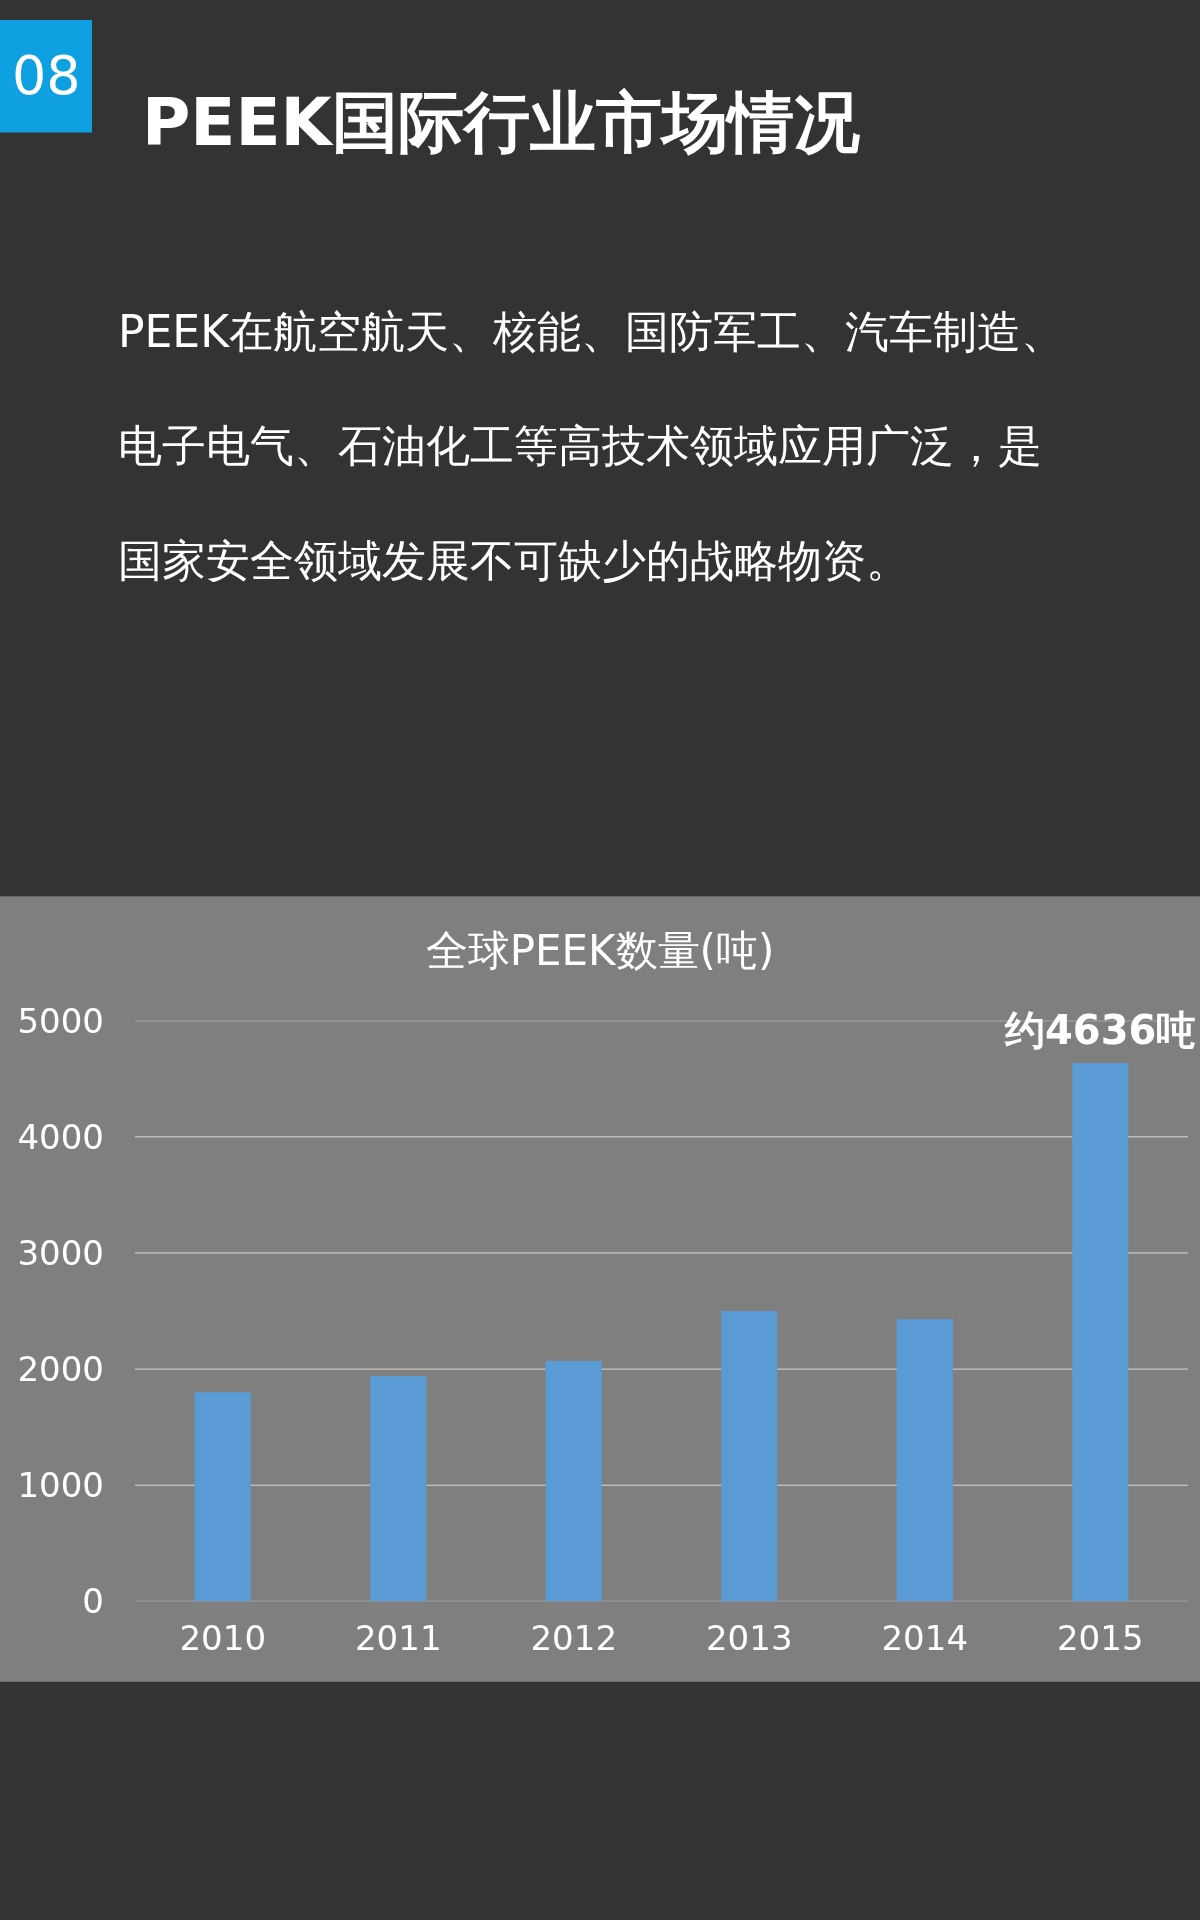 This screenshot has height=1920, width=1200. I want to click on x-tick-label: 2011, so click(398, 1638).